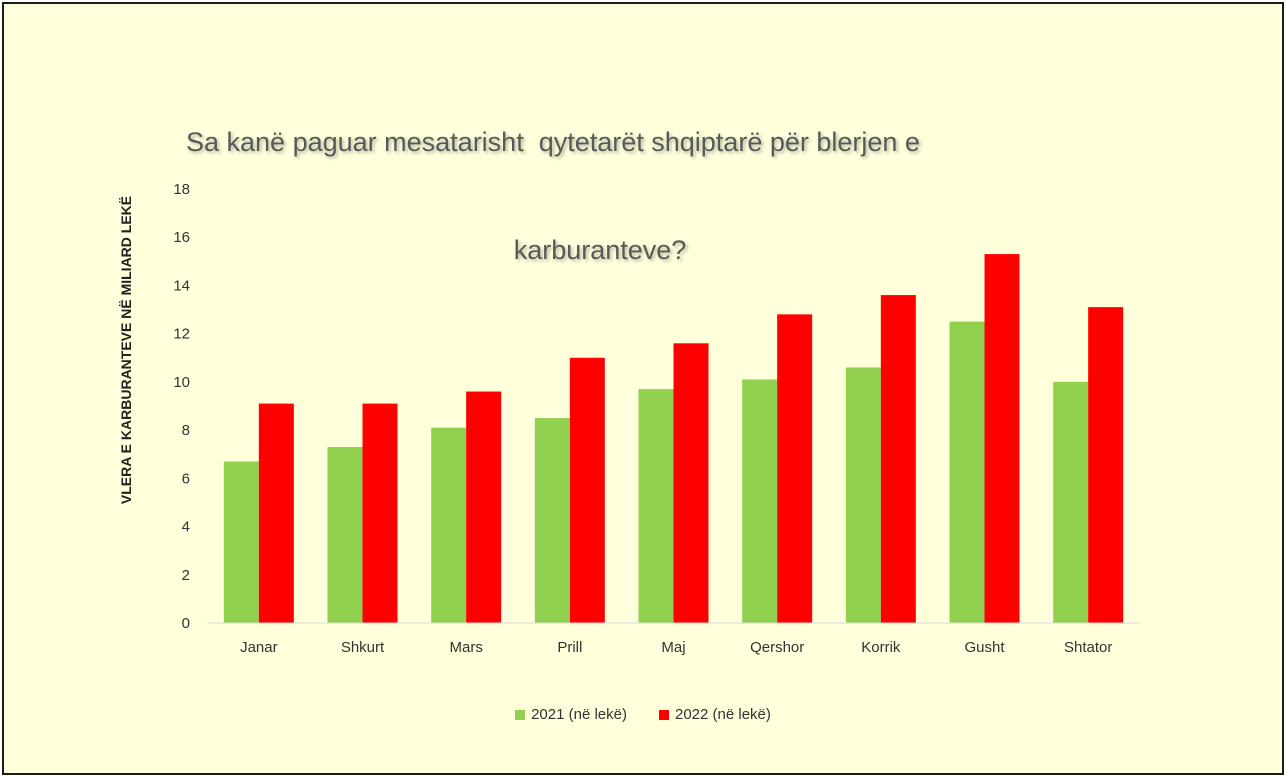 This screenshot has height=777, width=1286. What do you see at coordinates (569, 647) in the screenshot?
I see `x-tick-label: Prill` at bounding box center [569, 647].